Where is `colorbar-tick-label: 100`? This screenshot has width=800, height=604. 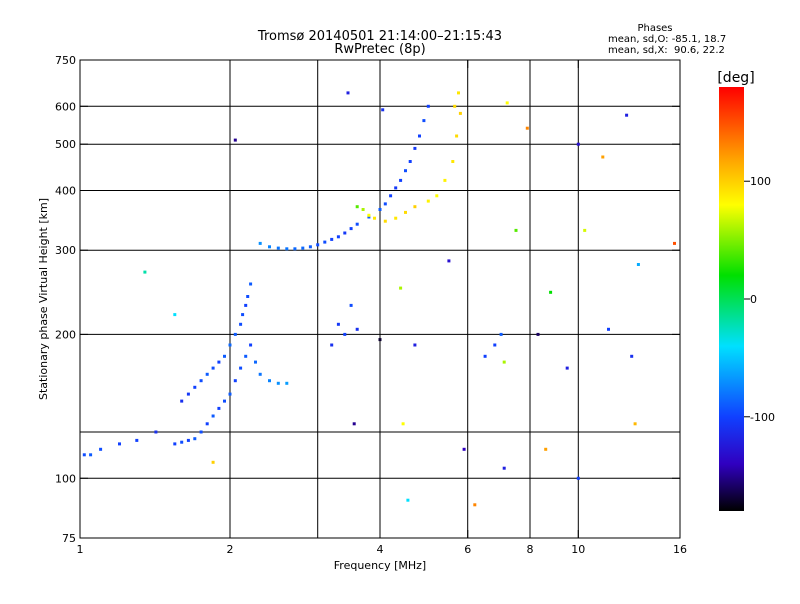 colorbar-tick-label: 100 is located at coordinates (760, 181).